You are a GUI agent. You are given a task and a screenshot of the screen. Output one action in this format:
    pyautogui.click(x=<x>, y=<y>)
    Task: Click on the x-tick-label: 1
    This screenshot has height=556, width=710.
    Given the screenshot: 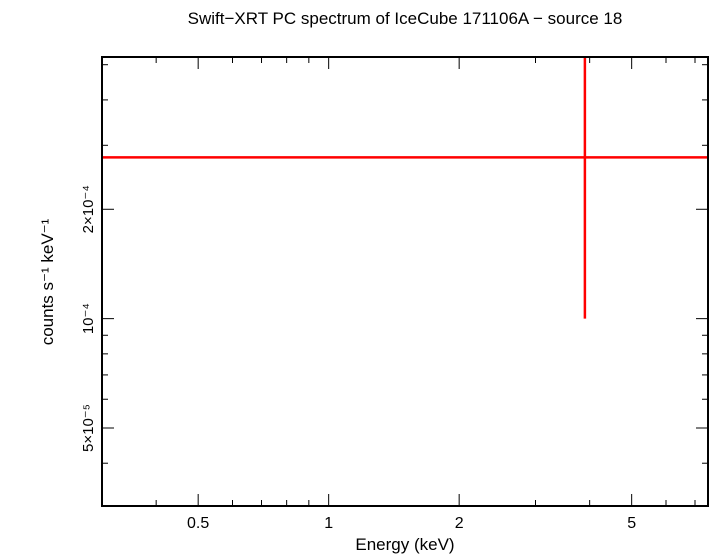 What is the action you would take?
    pyautogui.click(x=328, y=523)
    